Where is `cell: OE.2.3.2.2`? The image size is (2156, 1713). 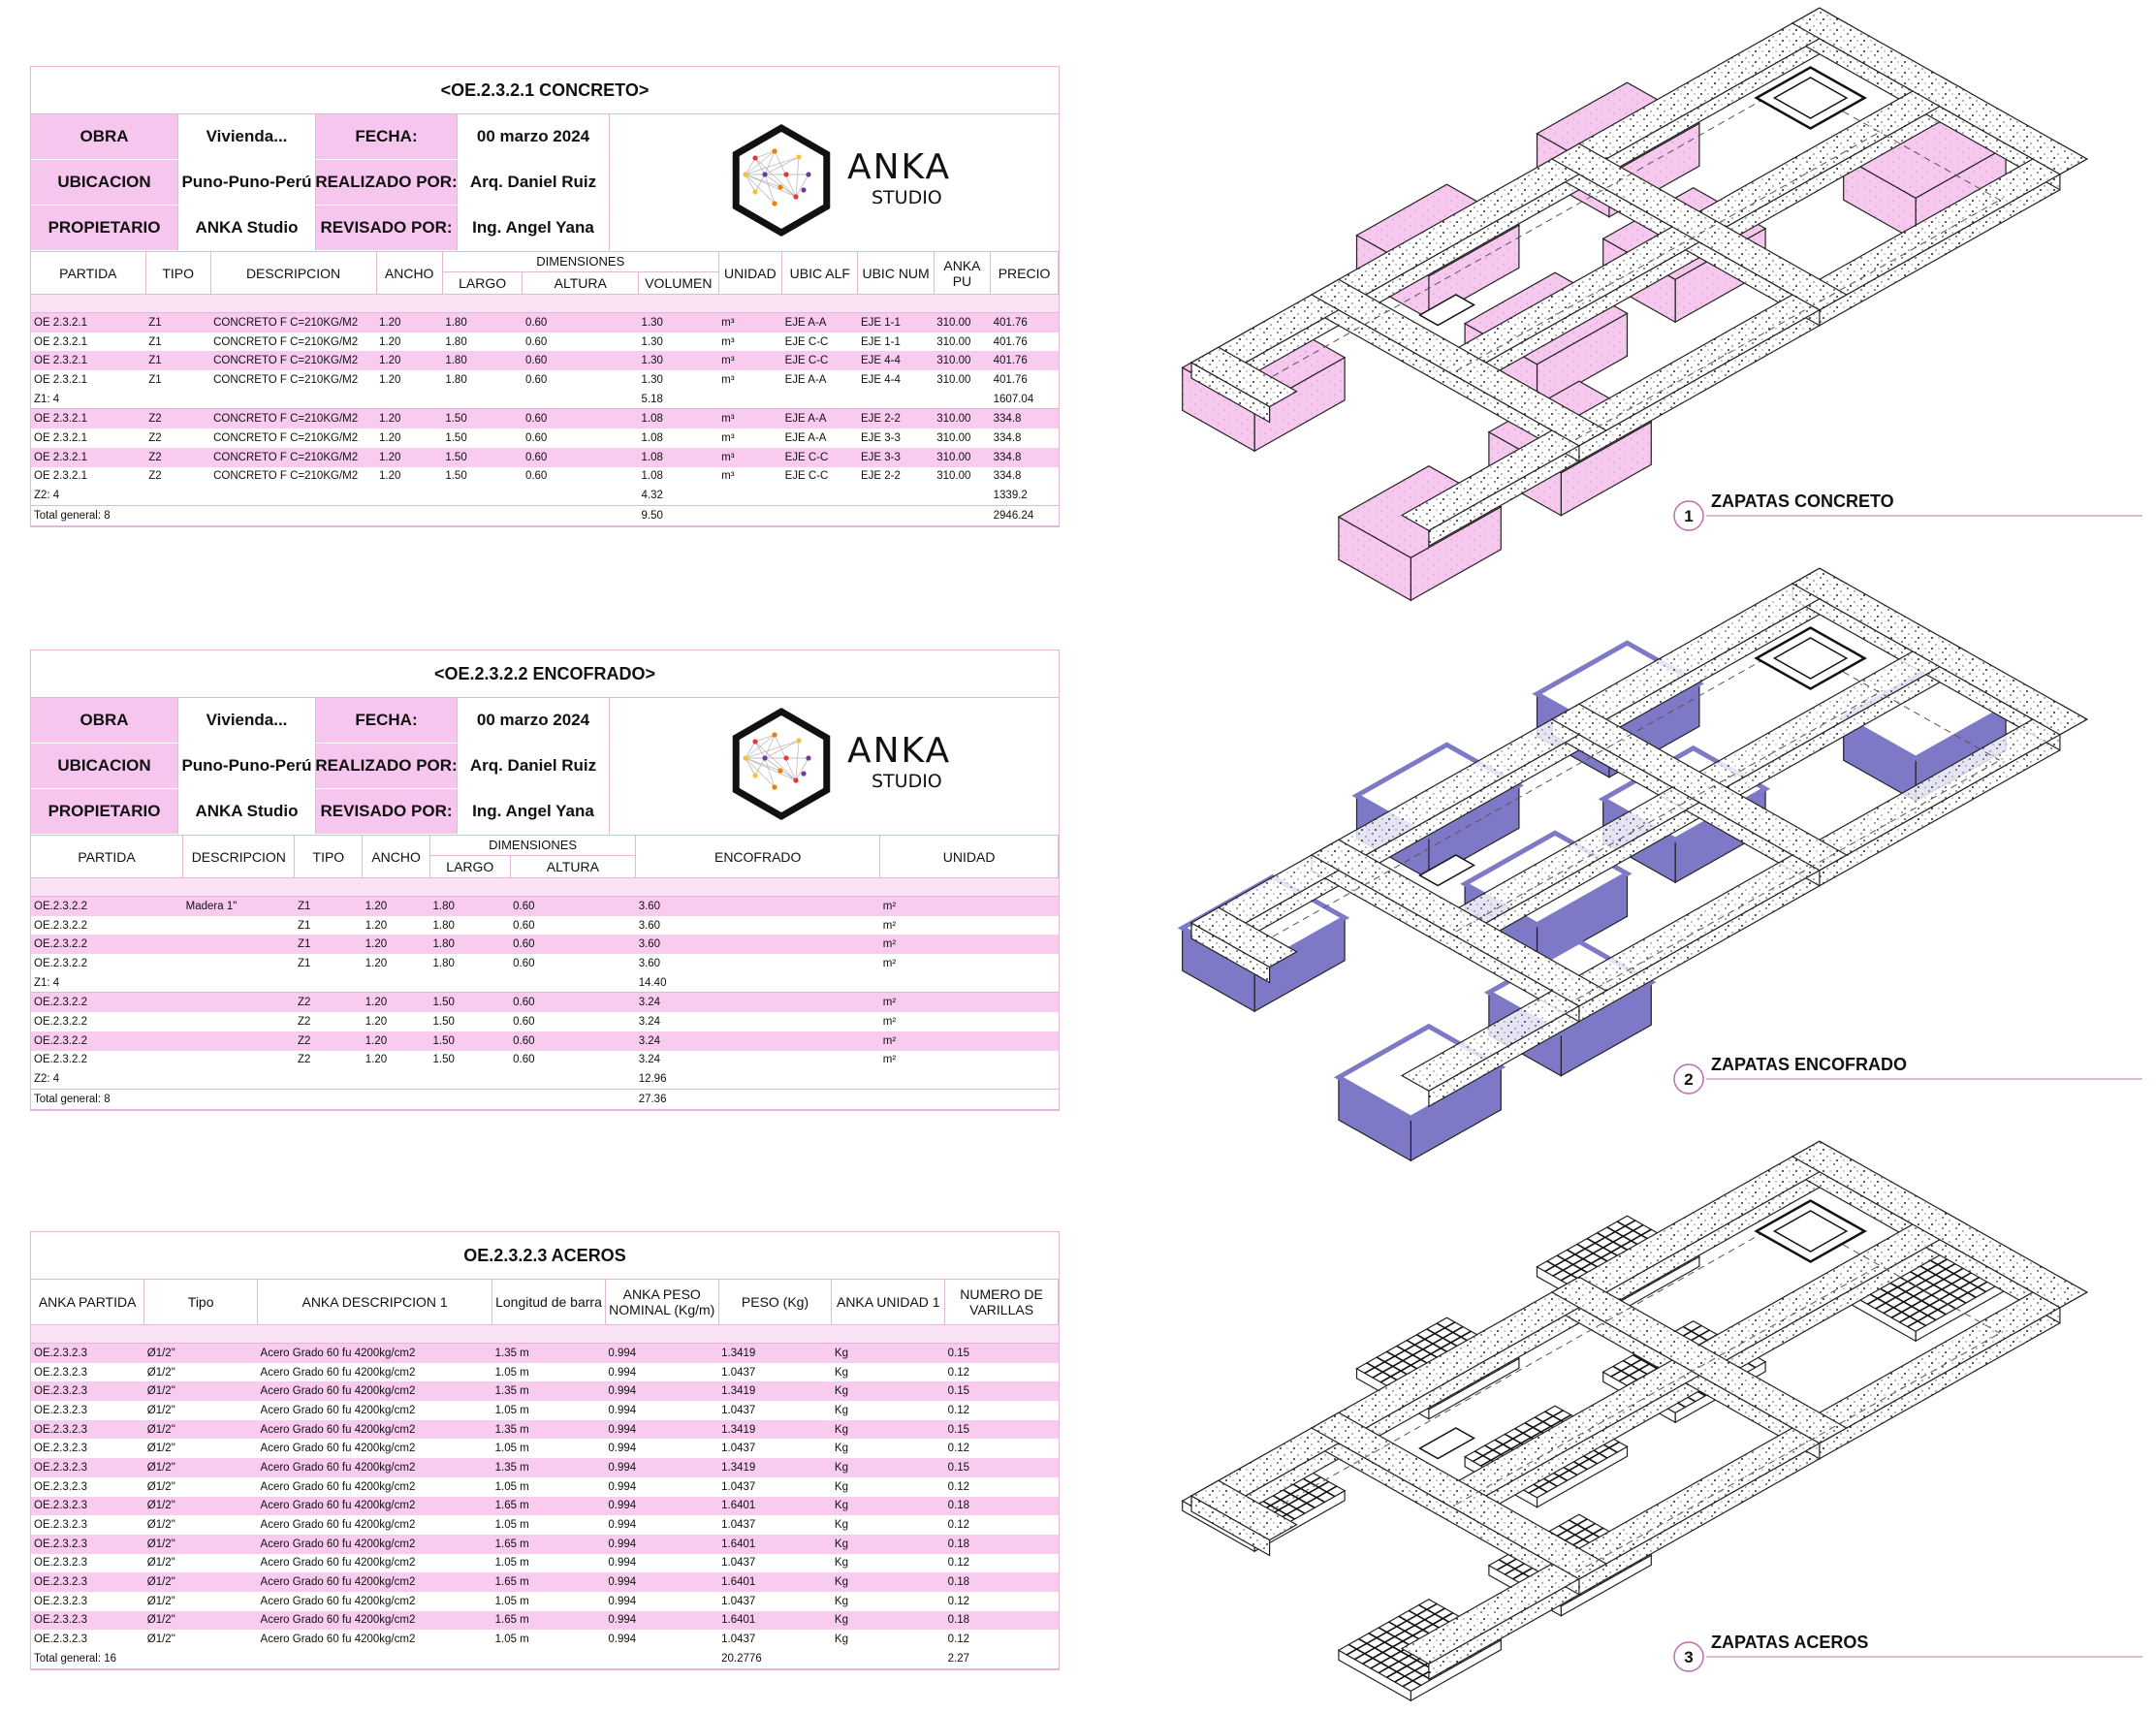 cell: OE.2.3.2.2 is located at coordinates (60, 1060).